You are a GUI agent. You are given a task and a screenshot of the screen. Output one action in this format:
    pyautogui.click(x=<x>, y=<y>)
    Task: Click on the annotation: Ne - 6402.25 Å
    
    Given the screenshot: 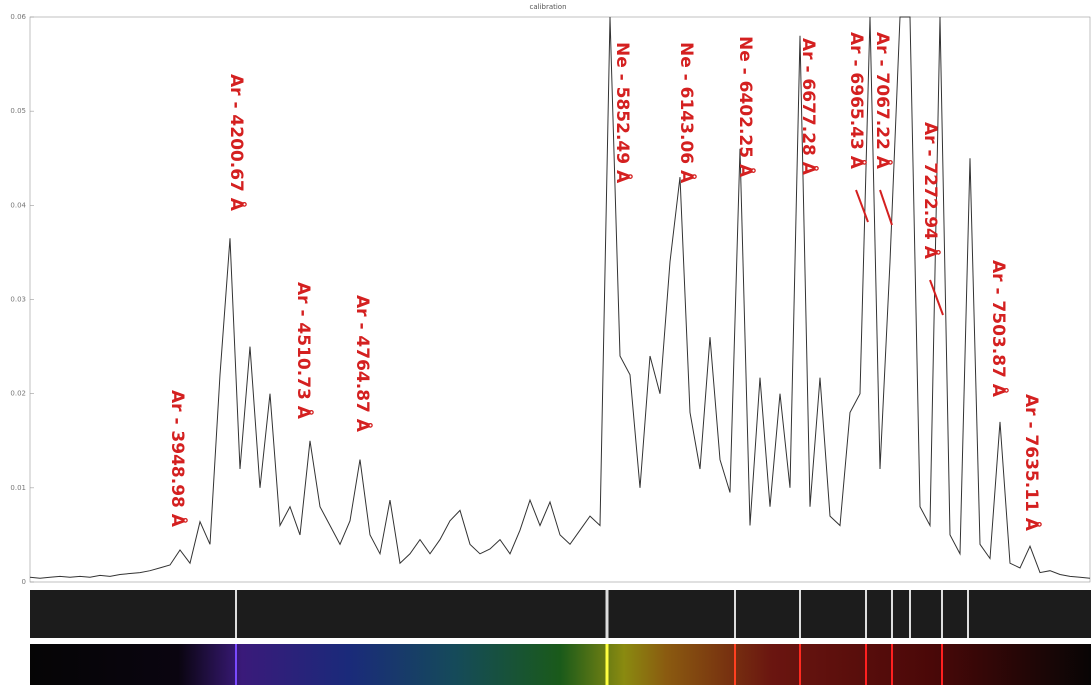 What is the action you would take?
    pyautogui.click(x=746, y=107)
    